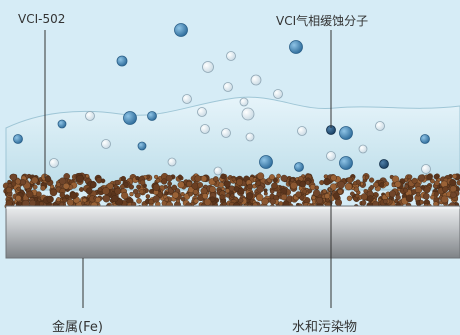 Image resolution: width=460 pixels, height=335 pixels. Describe the element at coordinates (231, 191) in the screenshot. I see `rust-particle-layer` at that location.